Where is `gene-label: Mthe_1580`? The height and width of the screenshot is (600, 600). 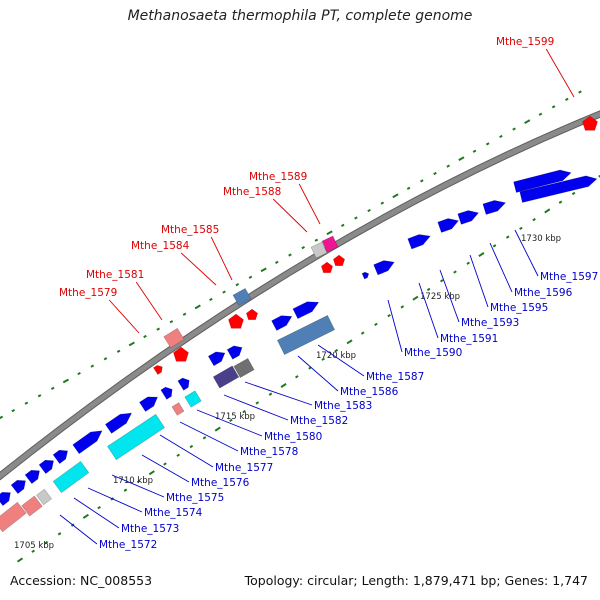 gene-label: Mthe_1580 is located at coordinates (293, 437).